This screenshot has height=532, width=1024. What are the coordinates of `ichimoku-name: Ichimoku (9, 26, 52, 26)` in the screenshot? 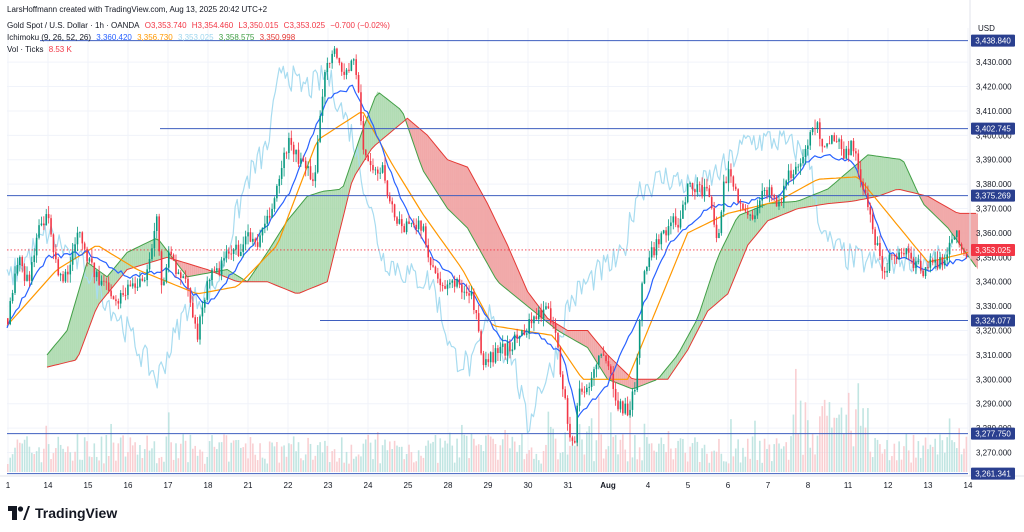 It's located at (49, 37).